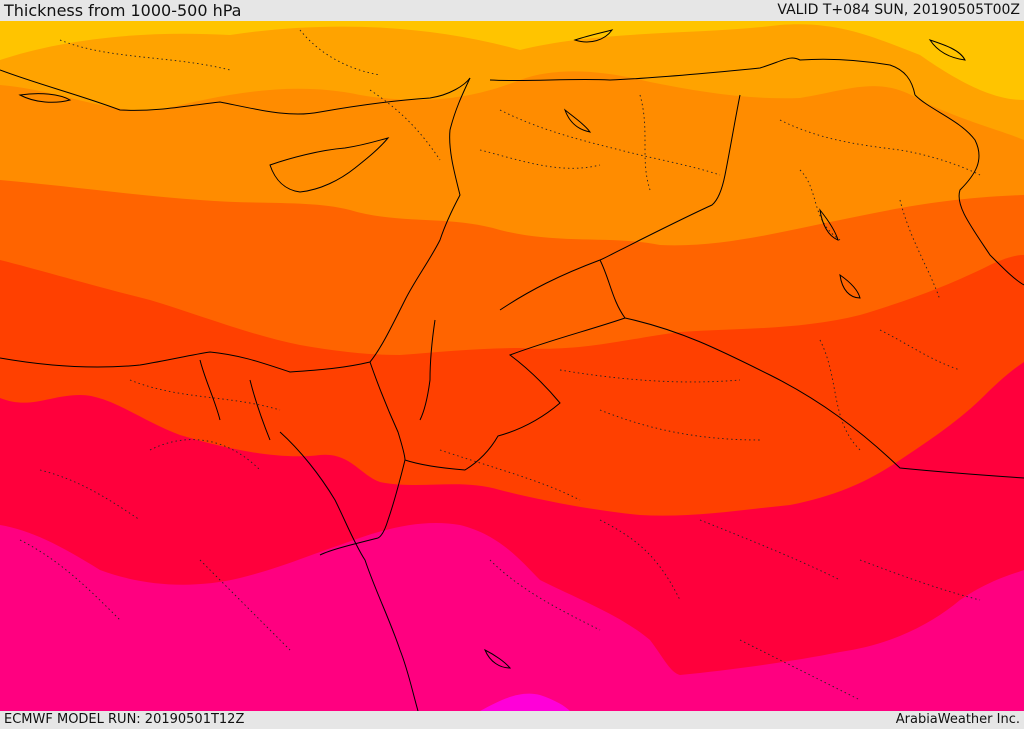 Image resolution: width=1024 pixels, height=729 pixels. What do you see at coordinates (124, 719) in the screenshot?
I see `model-run: ECMWF MODEL RUN: 20190501T12Z` at bounding box center [124, 719].